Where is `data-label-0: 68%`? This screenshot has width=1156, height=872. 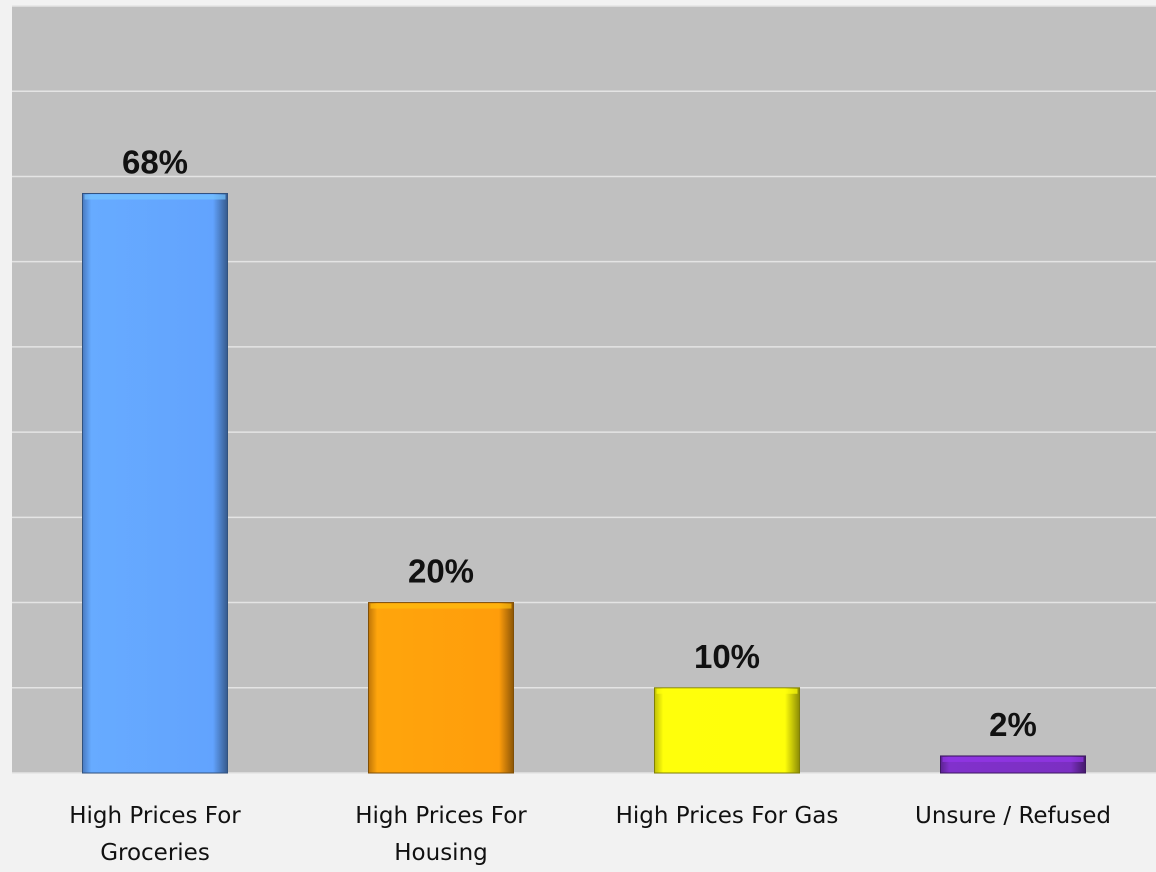
data-label-0: 68% is located at coordinates (155, 161).